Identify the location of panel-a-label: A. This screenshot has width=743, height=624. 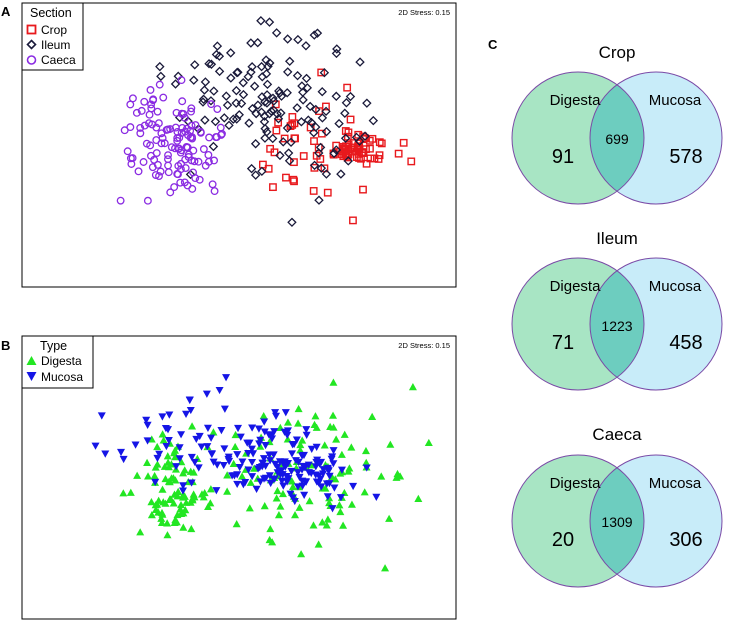
(6, 11).